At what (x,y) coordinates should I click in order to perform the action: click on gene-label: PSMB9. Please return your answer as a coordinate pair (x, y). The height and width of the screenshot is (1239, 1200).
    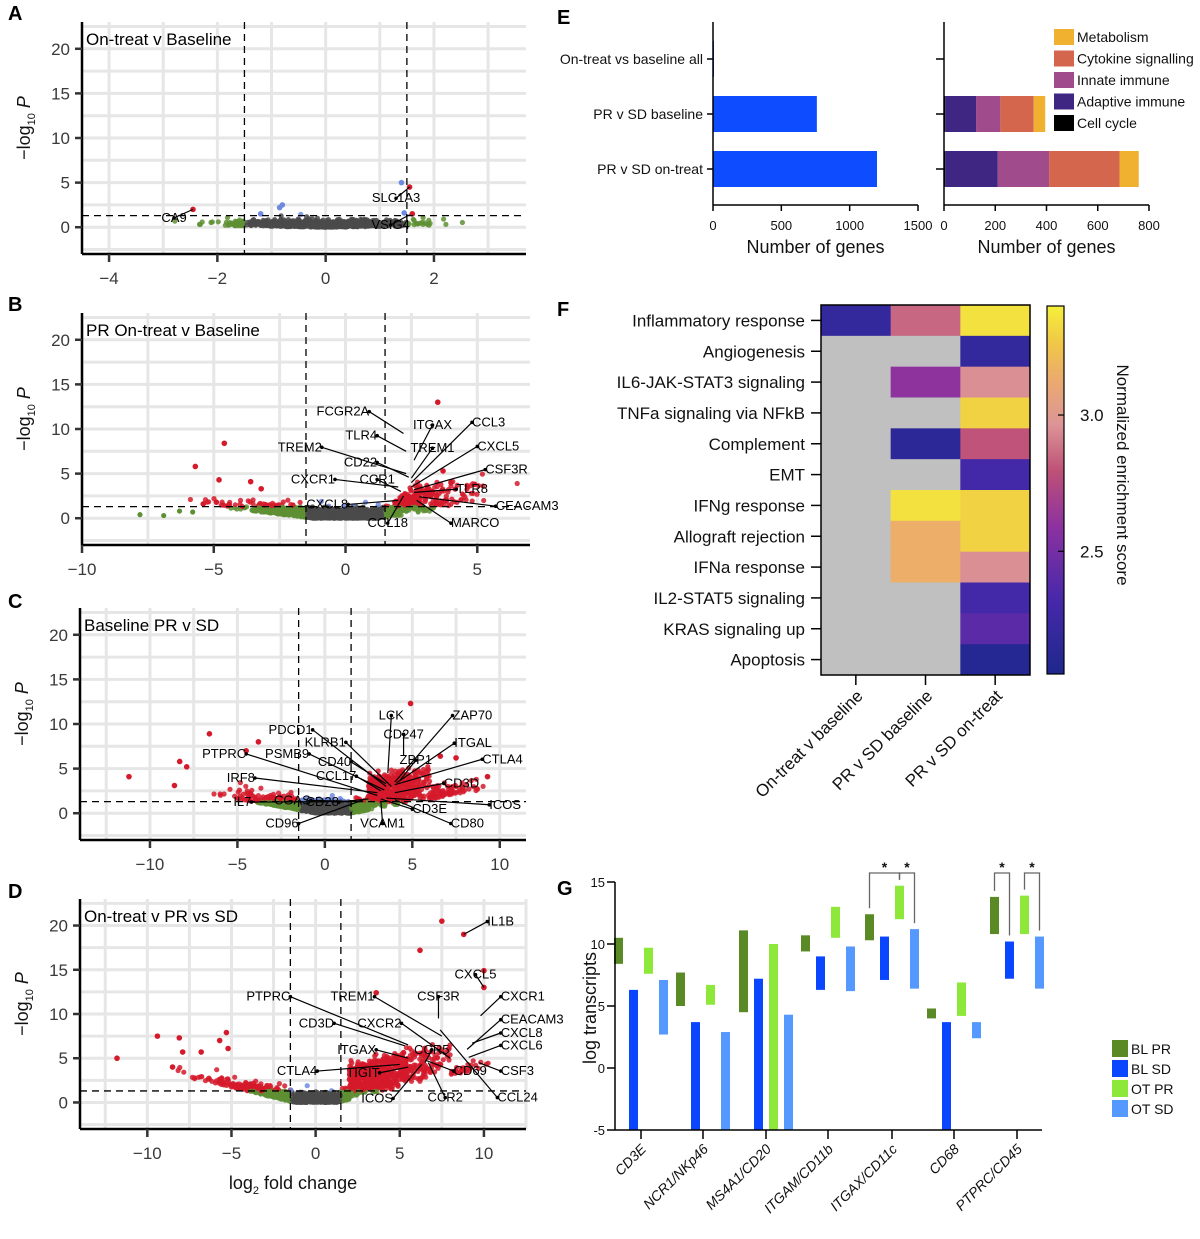
    Looking at the image, I should click on (287, 753).